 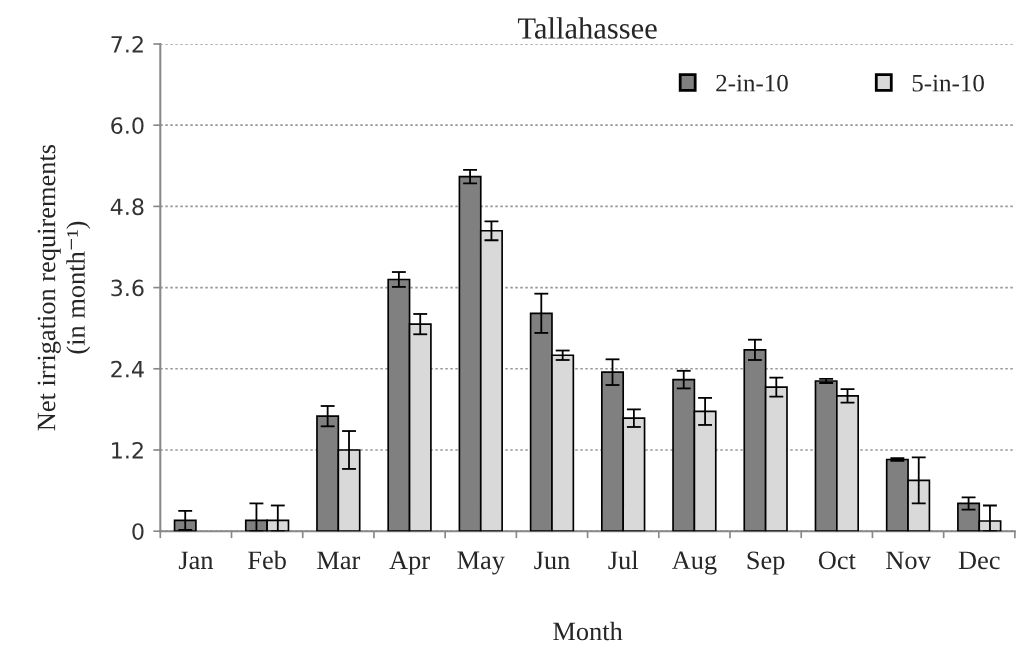 I want to click on chart-title: Tallahassee, so click(x=587, y=28).